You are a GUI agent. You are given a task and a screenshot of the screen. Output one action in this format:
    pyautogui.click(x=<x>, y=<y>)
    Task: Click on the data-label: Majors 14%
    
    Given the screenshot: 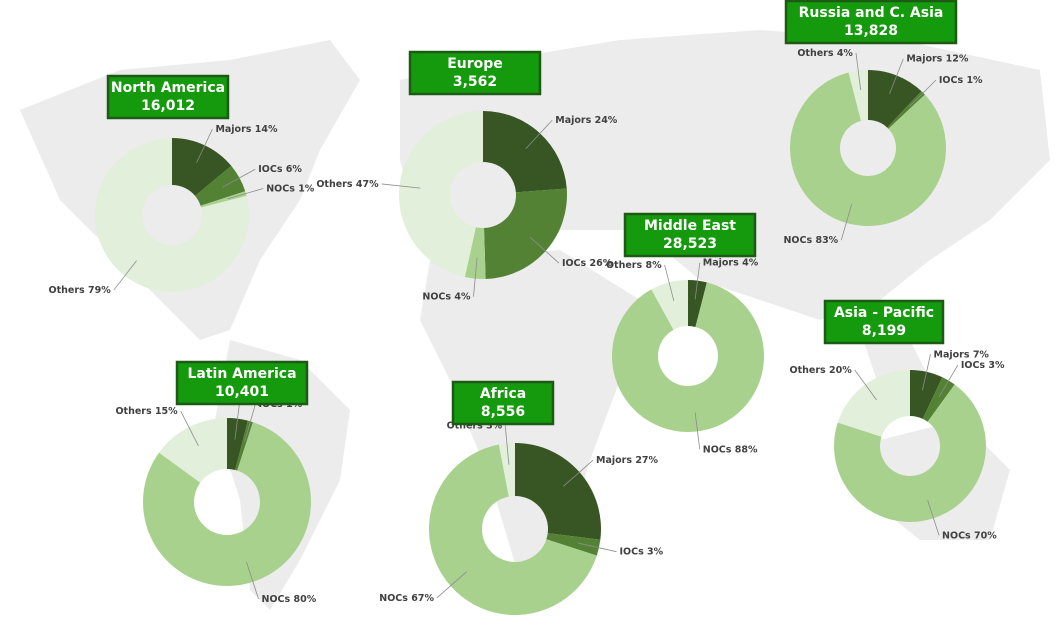 What is the action you would take?
    pyautogui.click(x=246, y=129)
    